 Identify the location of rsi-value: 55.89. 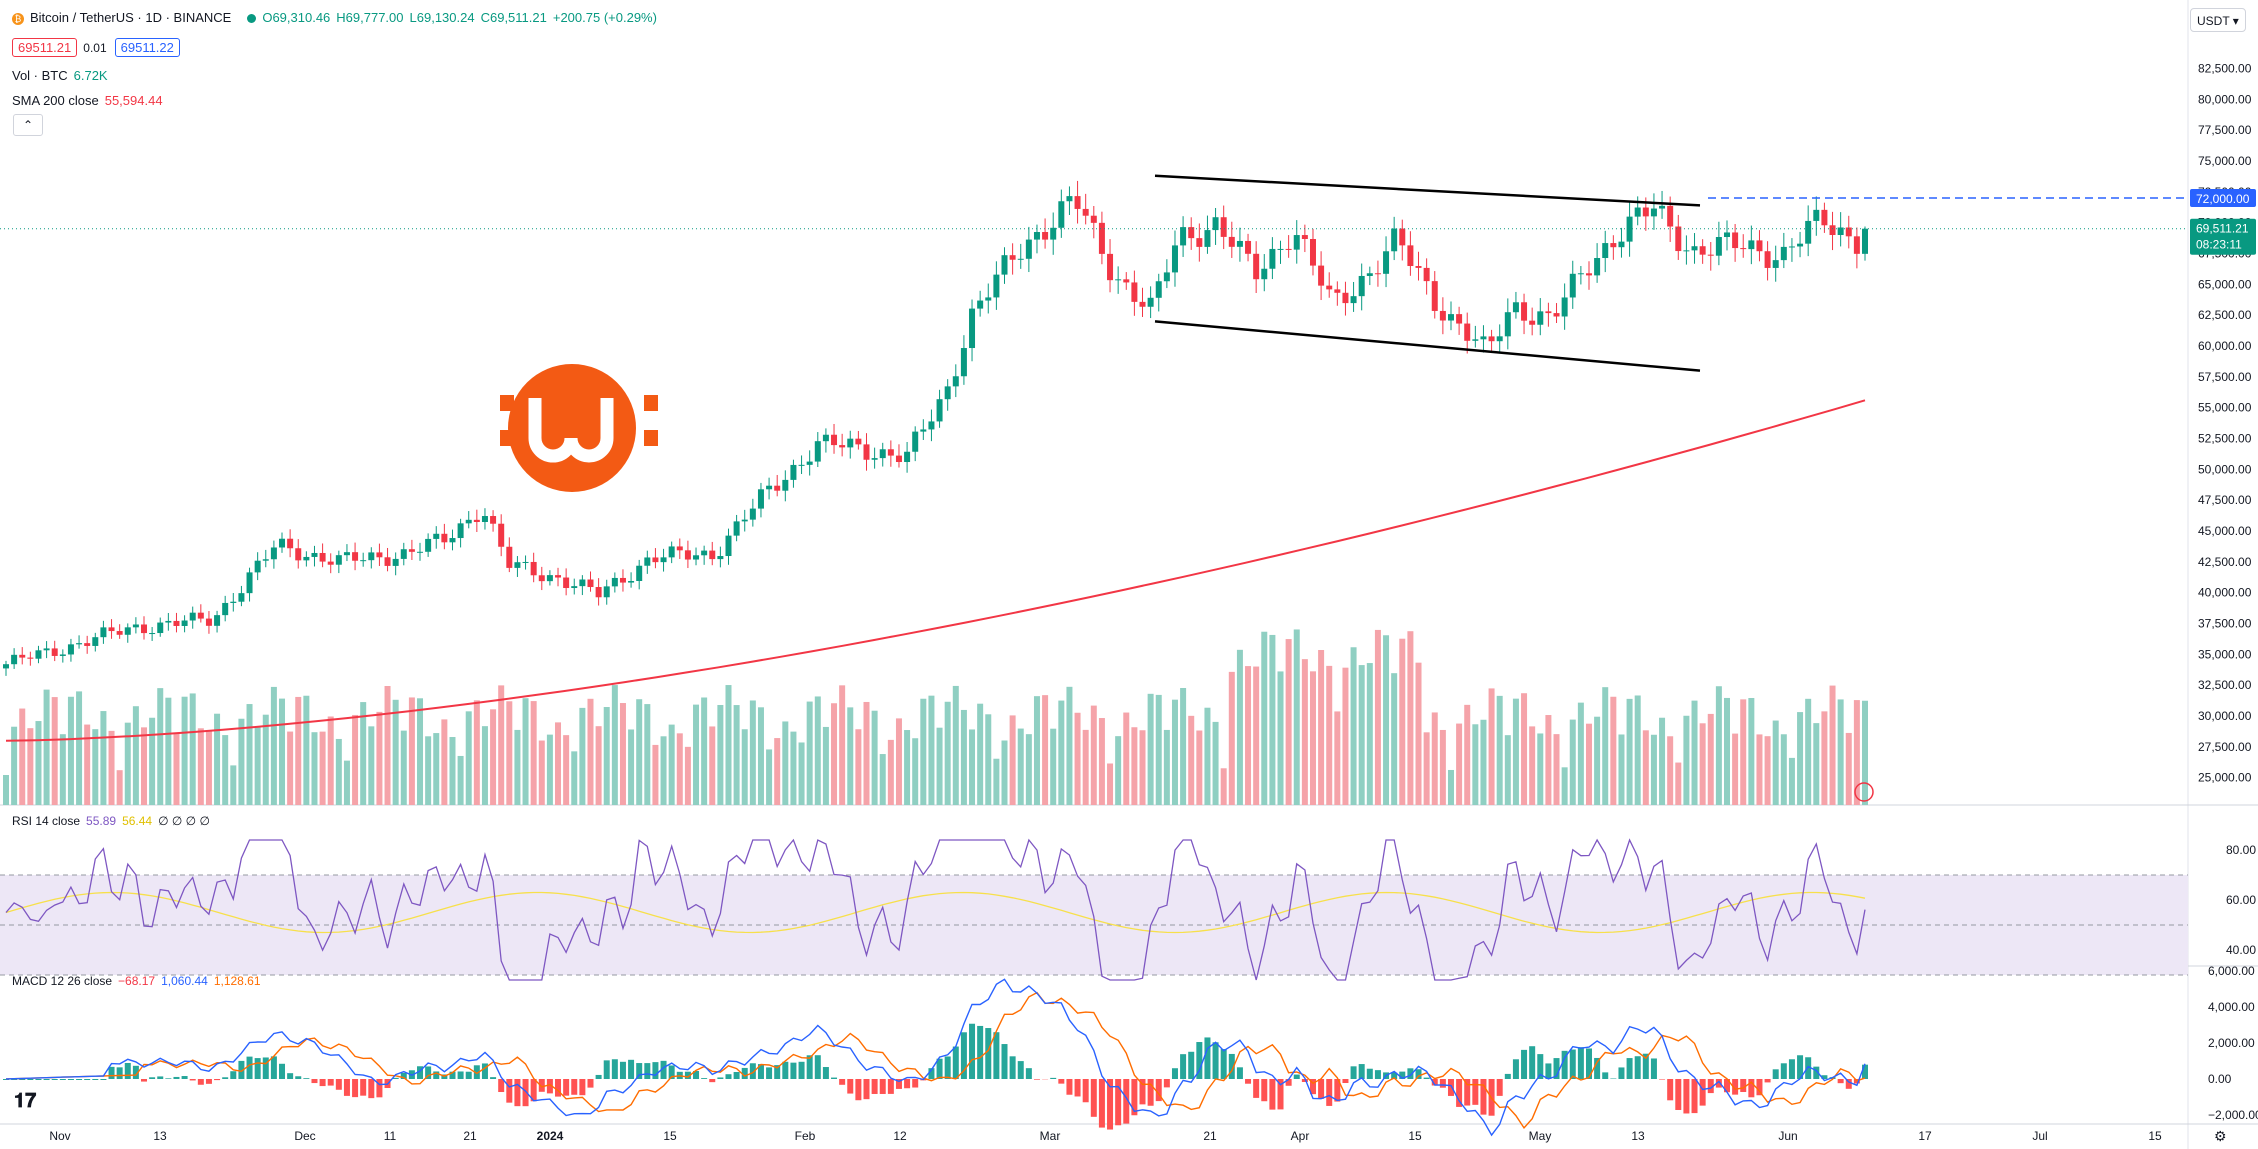
(101, 821).